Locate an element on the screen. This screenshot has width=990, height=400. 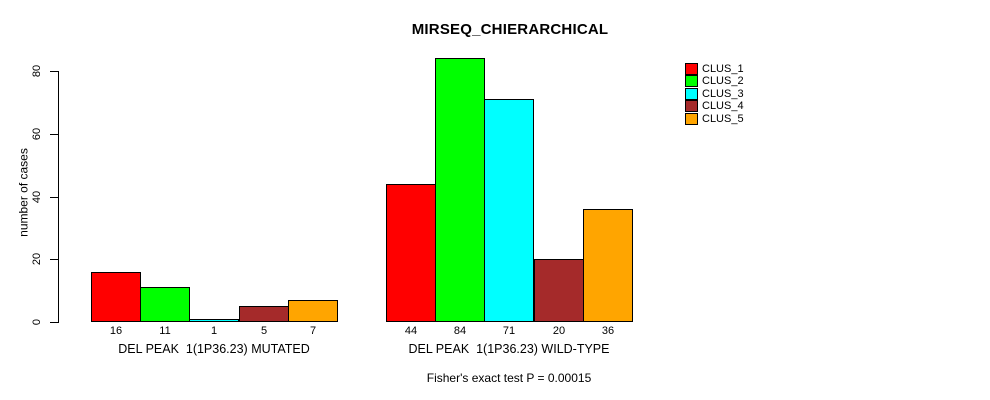
bar-value-label: 1 is located at coordinates (214, 331).